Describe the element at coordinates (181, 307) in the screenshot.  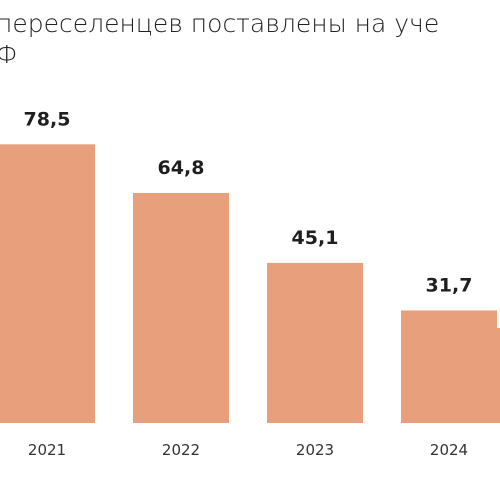
I see `bar-2022` at that location.